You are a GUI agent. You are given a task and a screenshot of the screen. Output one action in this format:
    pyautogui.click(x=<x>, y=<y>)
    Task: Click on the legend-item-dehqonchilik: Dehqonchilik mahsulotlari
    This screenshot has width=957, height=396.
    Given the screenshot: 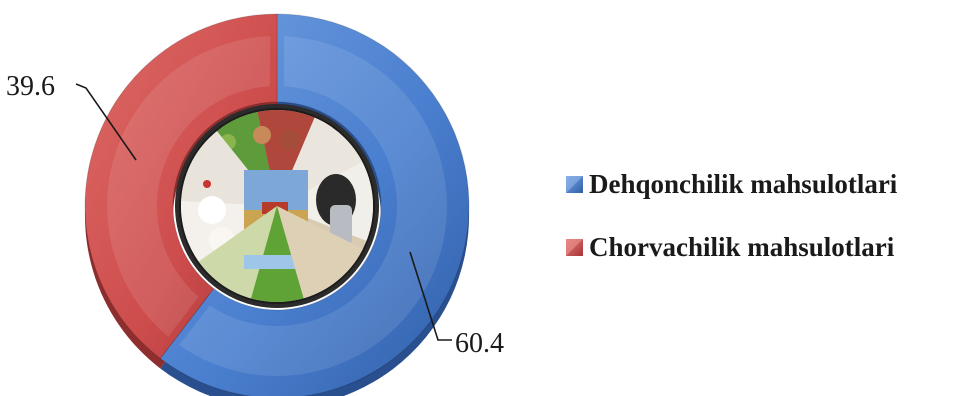 What is the action you would take?
    pyautogui.click(x=732, y=183)
    